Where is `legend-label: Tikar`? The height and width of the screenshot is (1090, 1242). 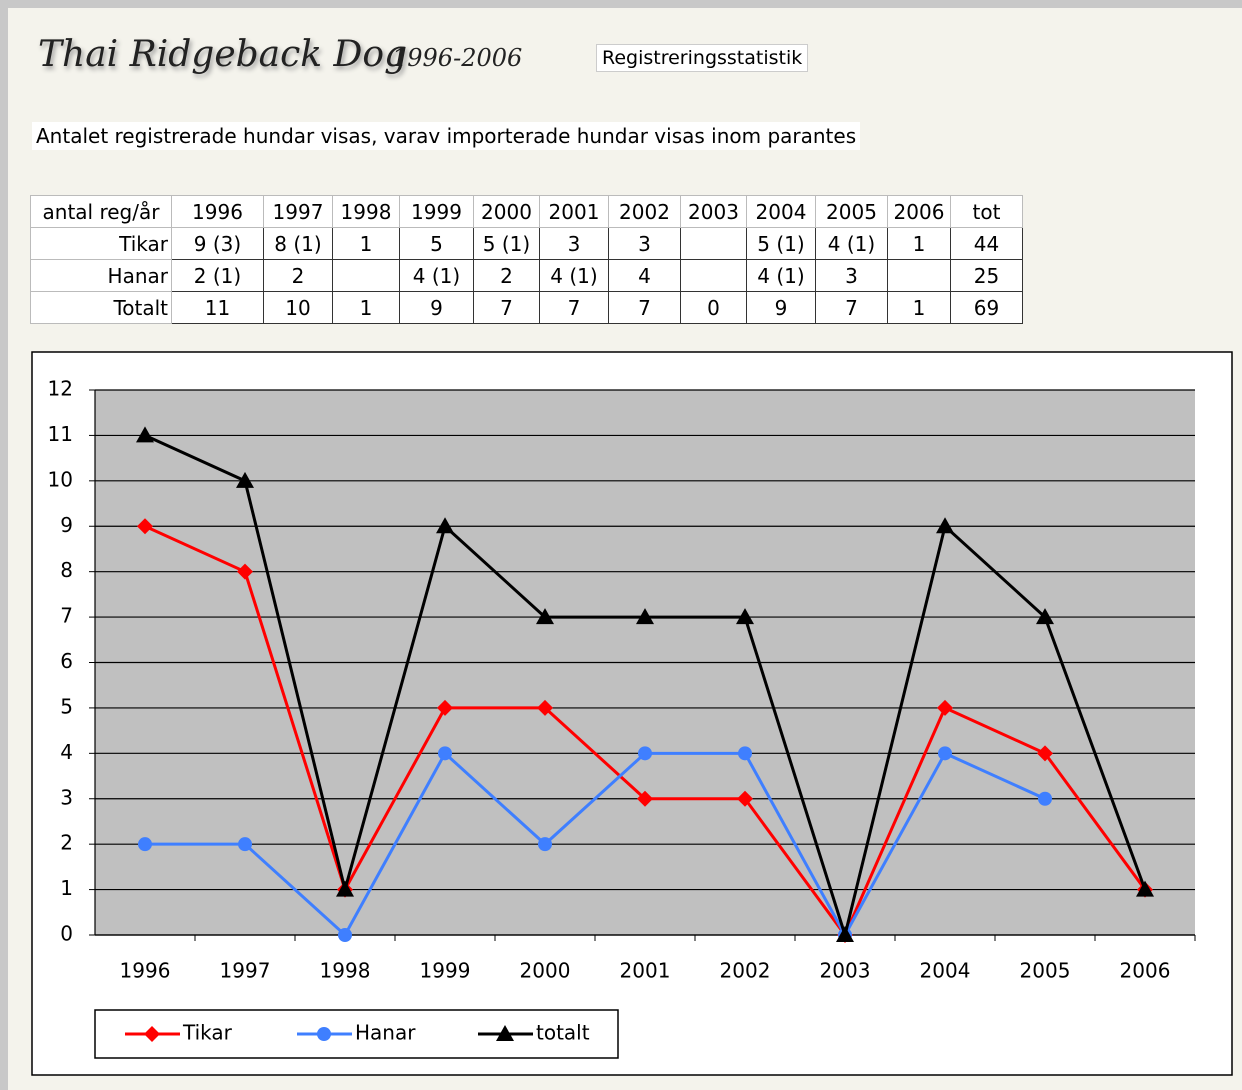 legend-label: Tikar is located at coordinates (207, 1033).